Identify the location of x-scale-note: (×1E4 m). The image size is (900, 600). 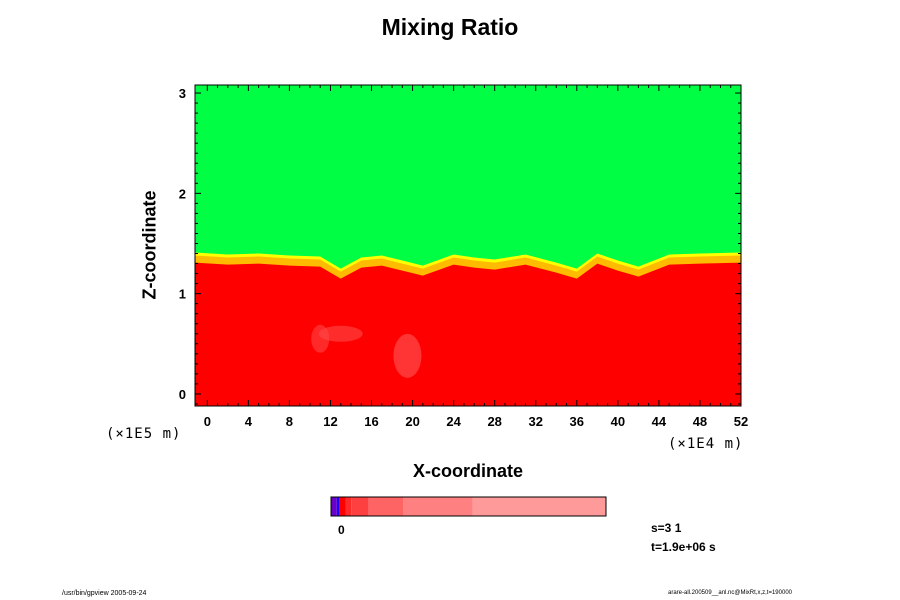
(706, 444).